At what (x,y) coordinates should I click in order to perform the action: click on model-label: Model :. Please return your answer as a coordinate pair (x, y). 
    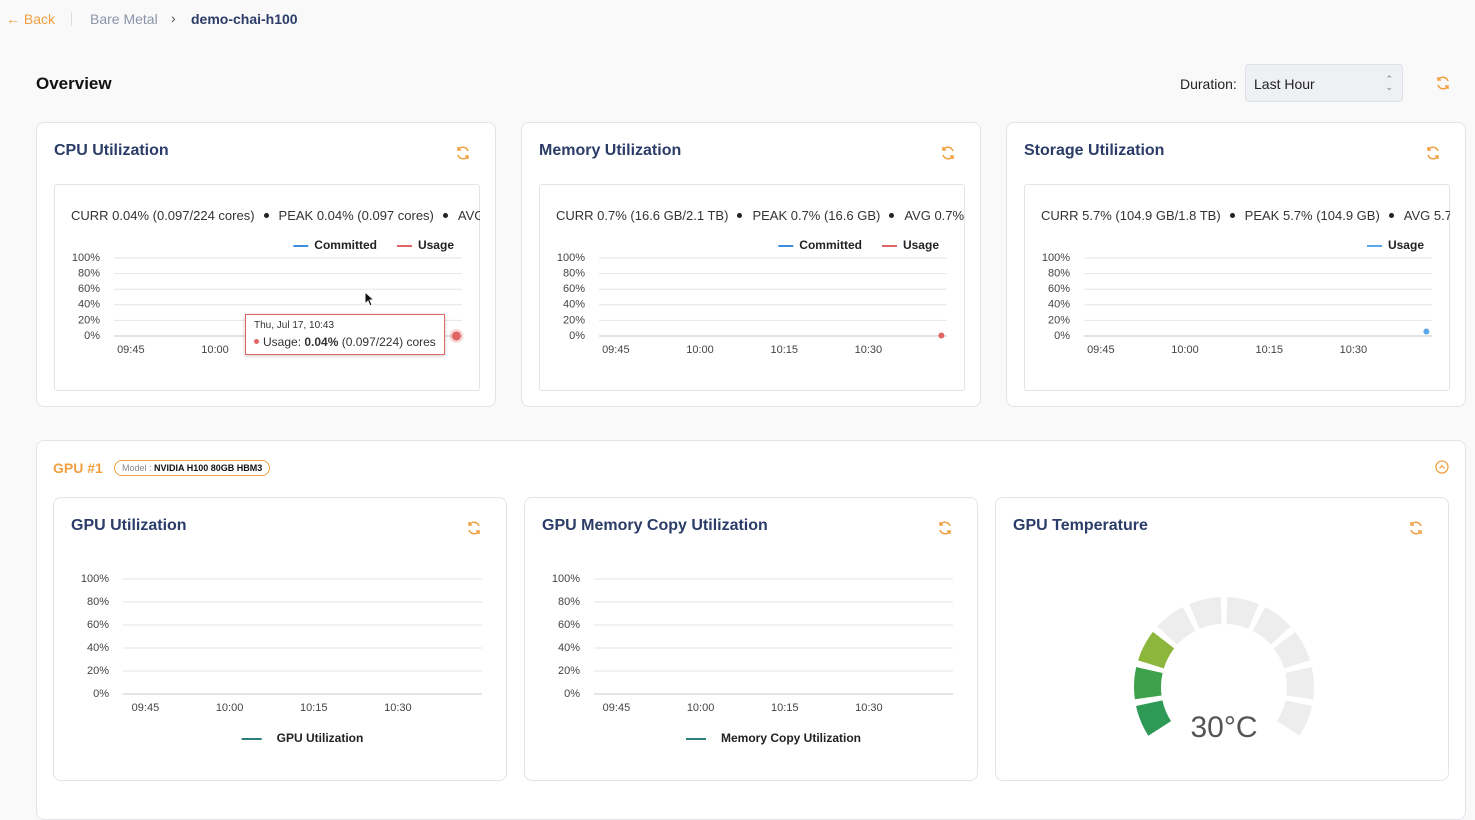
    Looking at the image, I should click on (137, 468).